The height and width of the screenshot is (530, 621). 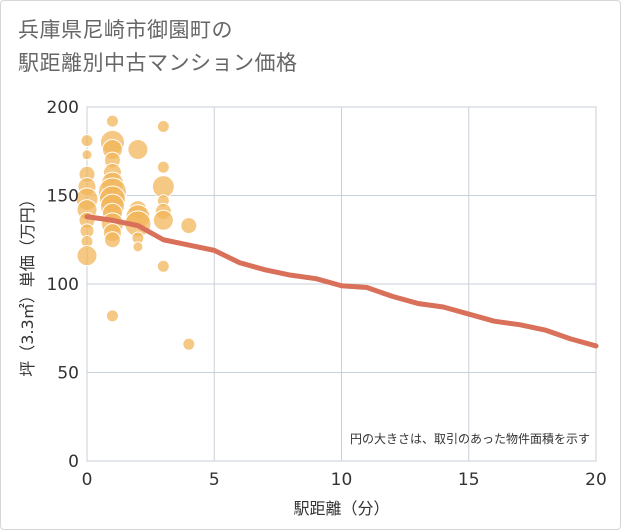 What do you see at coordinates (469, 480) in the screenshot?
I see `x-tick-label: 15` at bounding box center [469, 480].